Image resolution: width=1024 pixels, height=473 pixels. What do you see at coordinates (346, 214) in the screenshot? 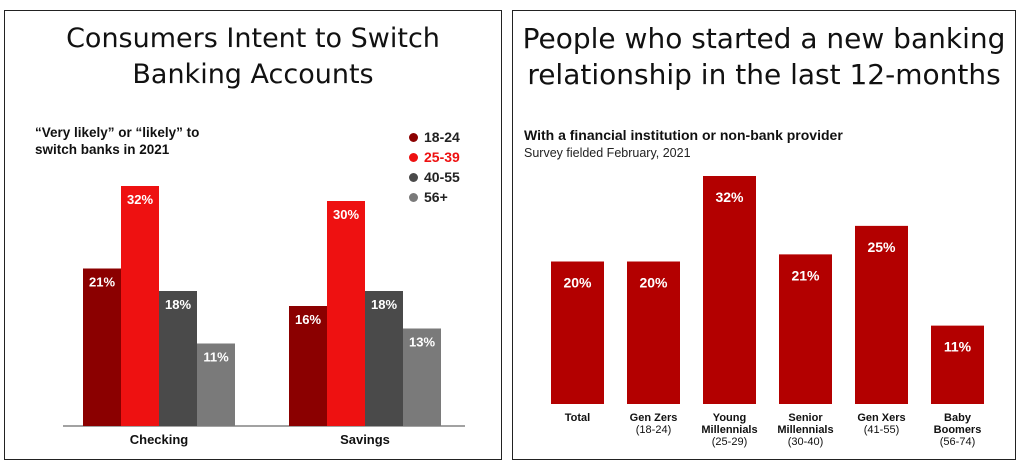
I see `data-label-savings-25-39: 30%` at bounding box center [346, 214].